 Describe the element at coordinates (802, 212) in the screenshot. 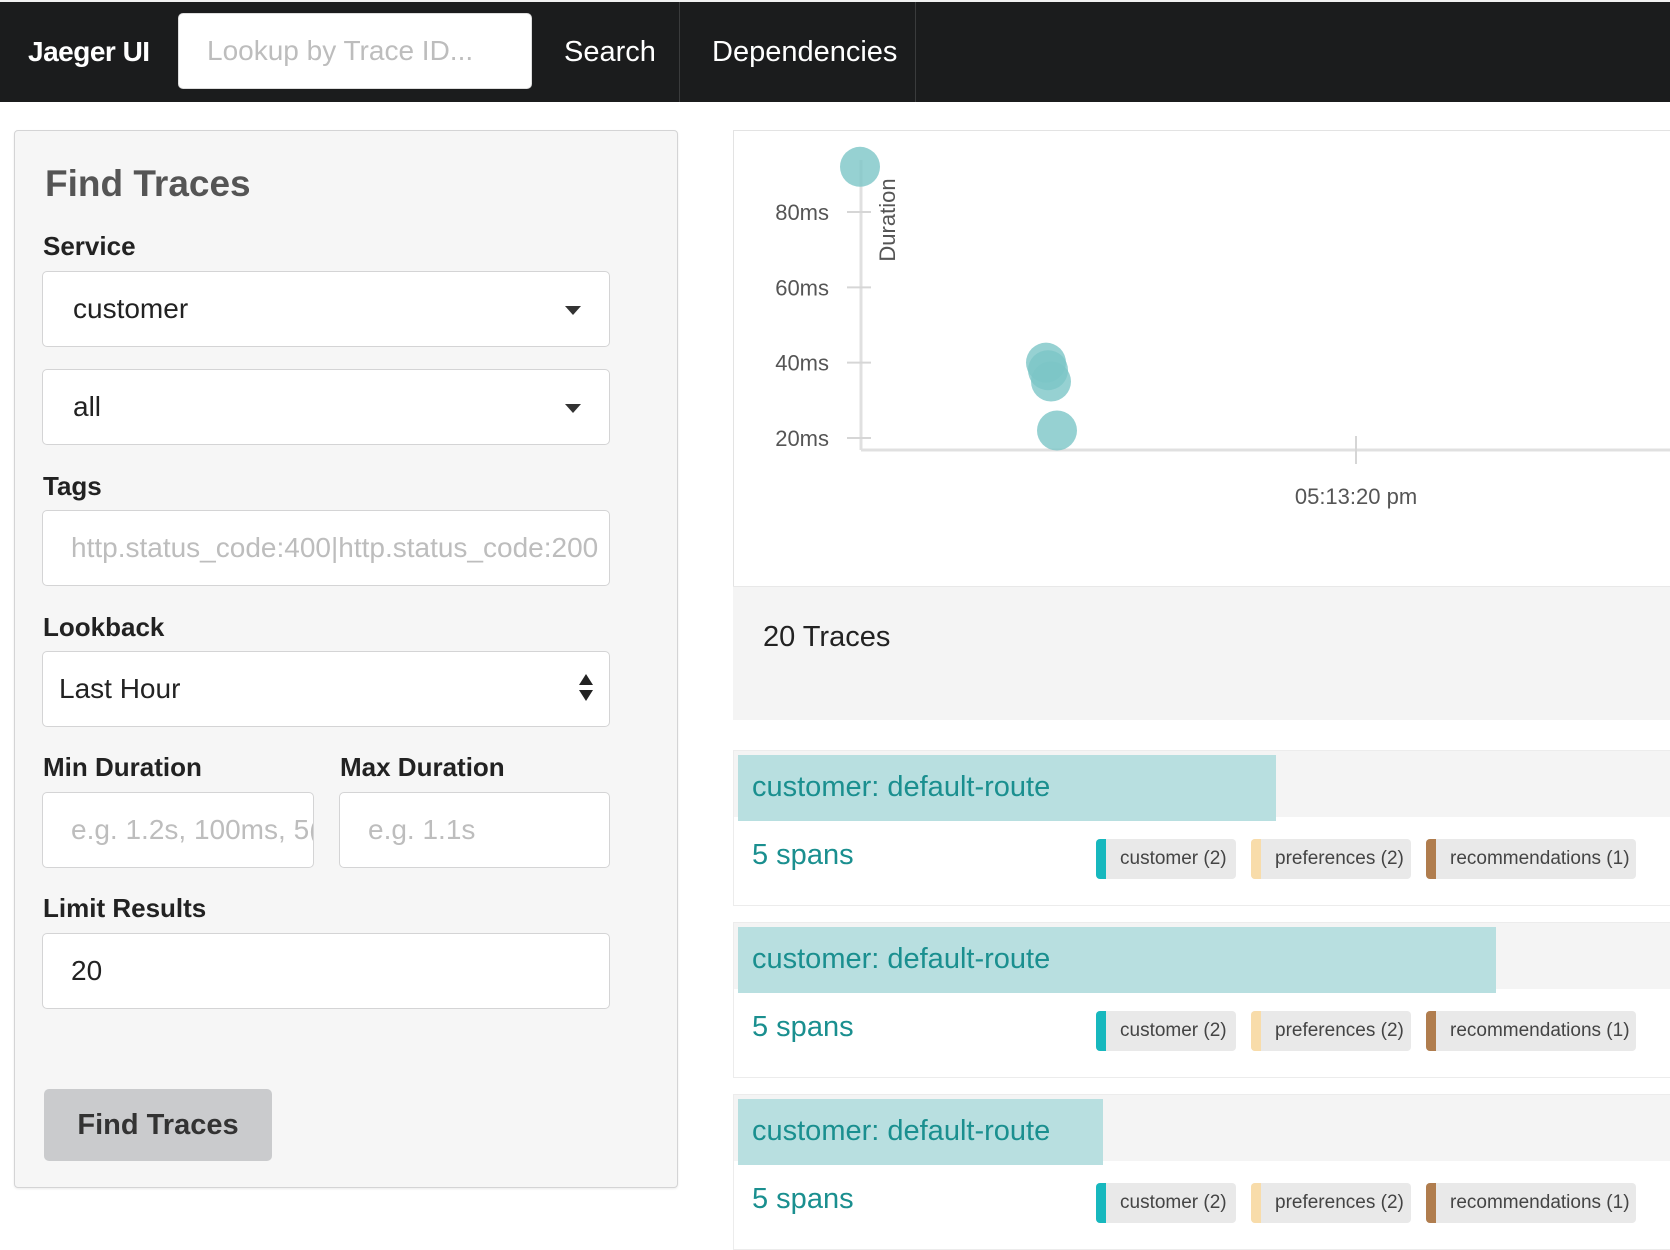

I see `y-tick-label: 80ms` at that location.